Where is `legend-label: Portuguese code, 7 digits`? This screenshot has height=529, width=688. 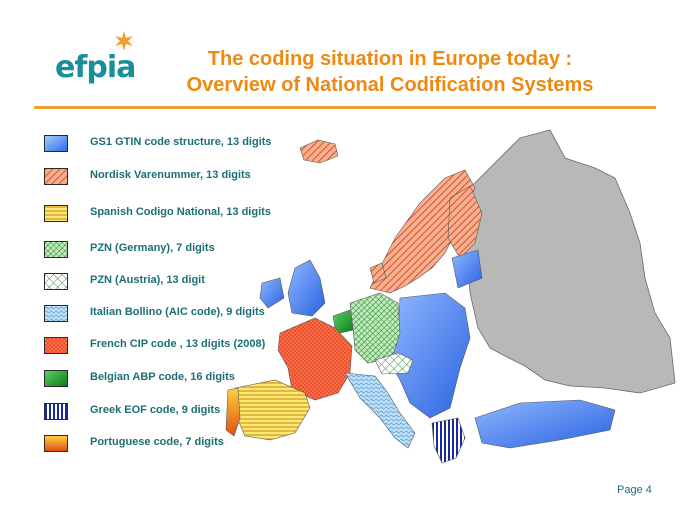 legend-label: Portuguese code, 7 digits is located at coordinates (157, 442).